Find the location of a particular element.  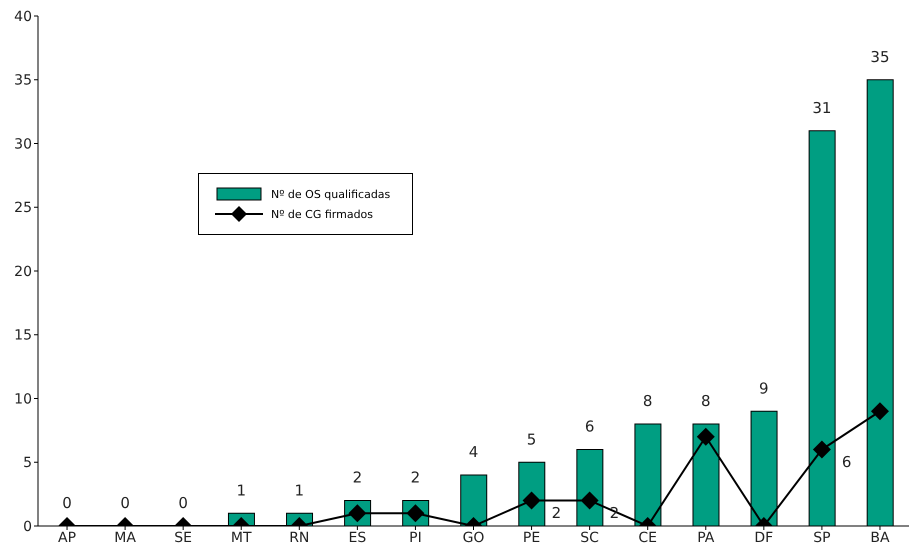

data-label: 35 is located at coordinates (880, 57).